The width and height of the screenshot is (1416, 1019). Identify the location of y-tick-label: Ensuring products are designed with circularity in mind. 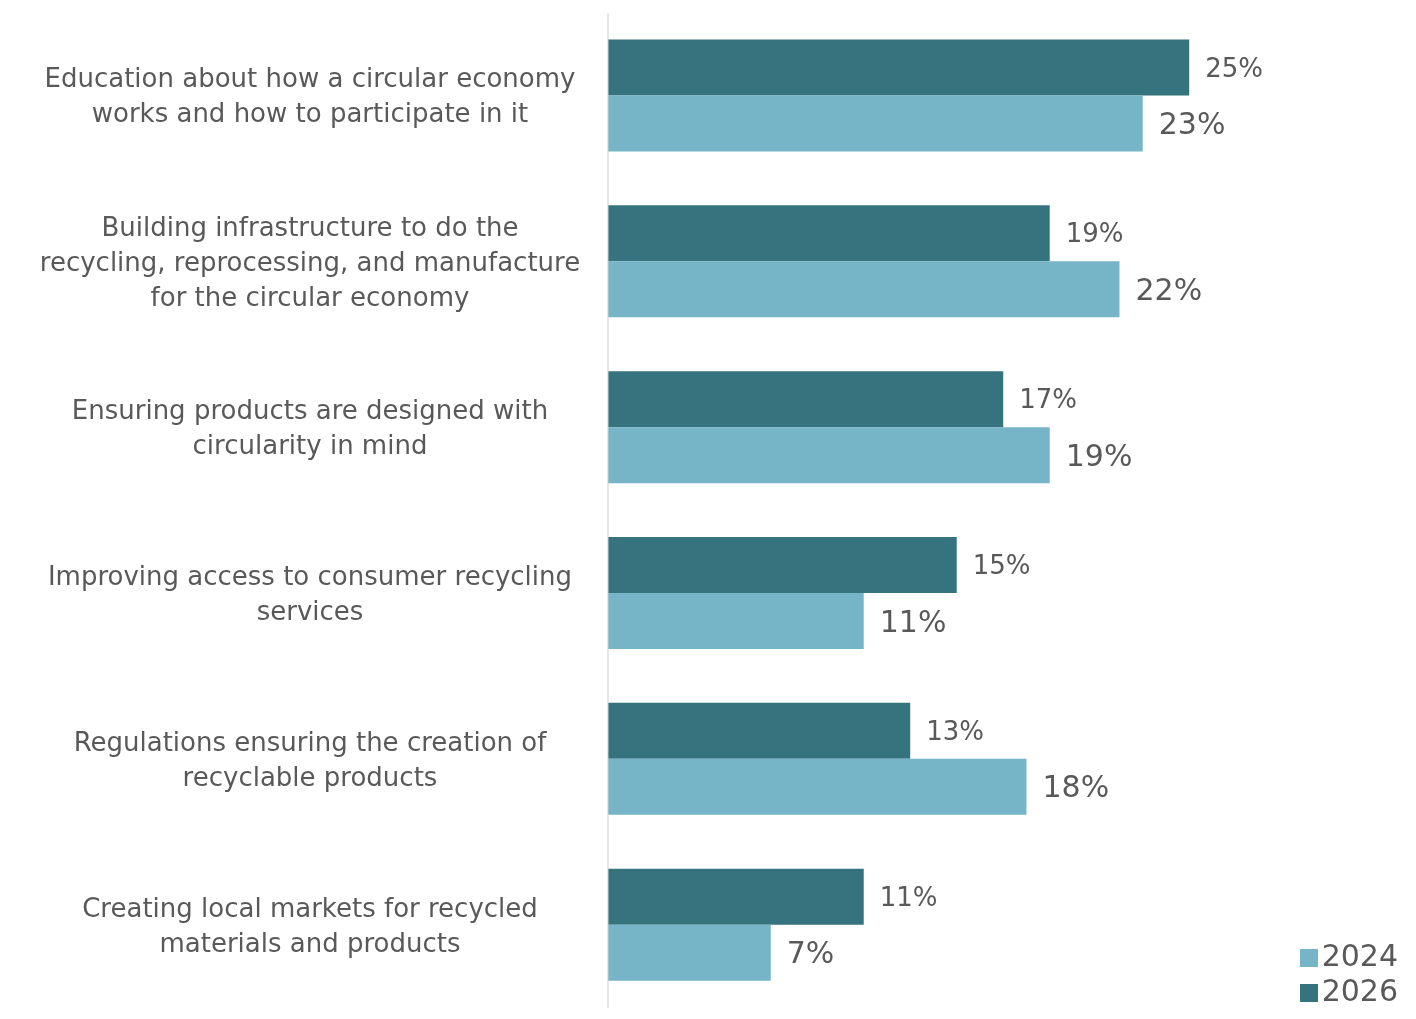
(310, 428).